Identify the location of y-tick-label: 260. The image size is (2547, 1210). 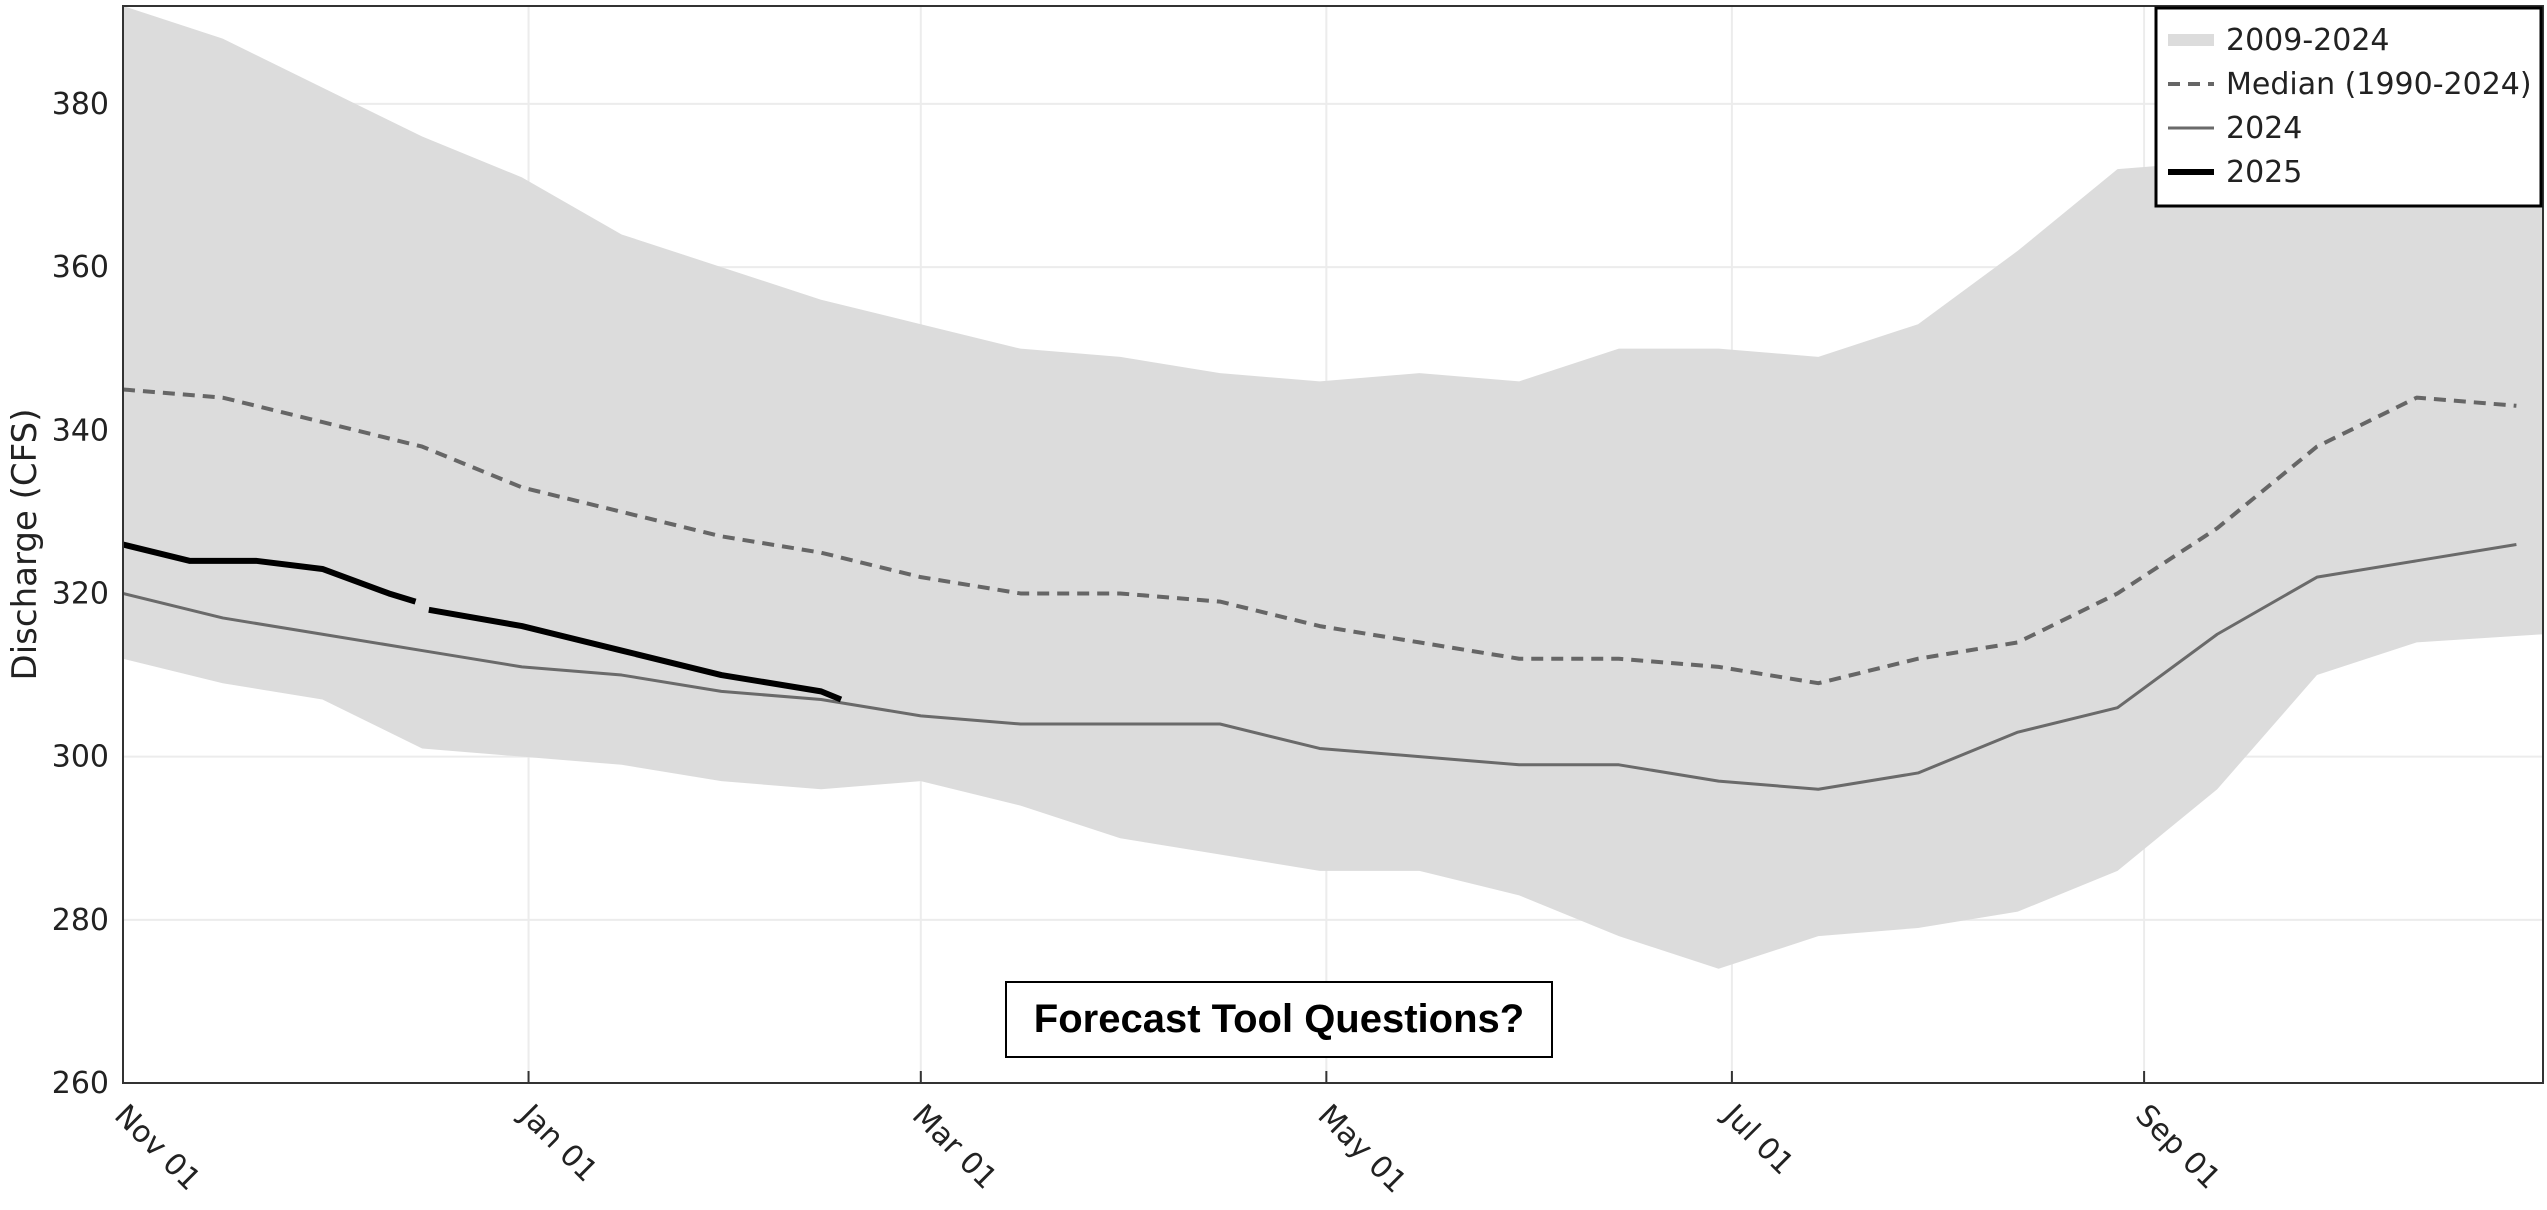
(80, 1083).